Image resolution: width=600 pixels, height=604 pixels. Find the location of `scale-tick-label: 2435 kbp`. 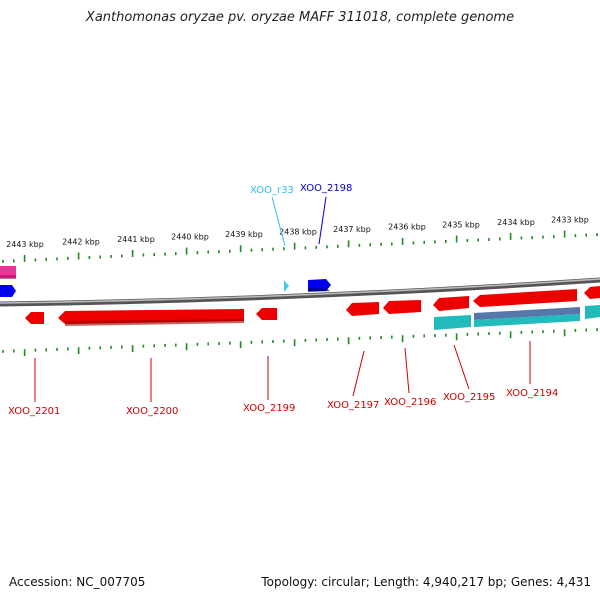

scale-tick-label: 2435 kbp is located at coordinates (461, 224).